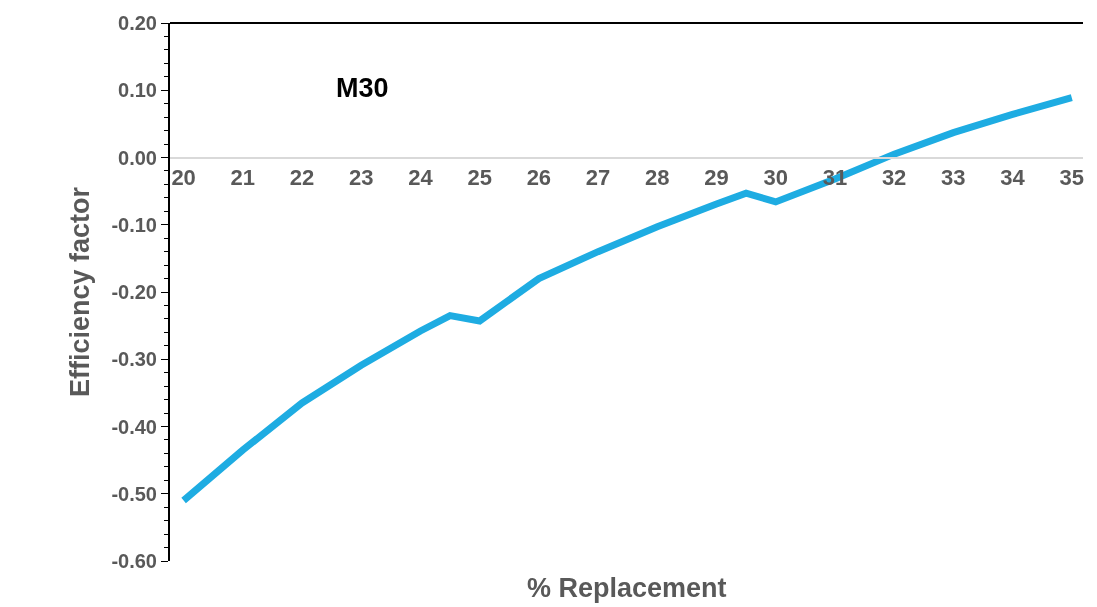 Image resolution: width=1097 pixels, height=607 pixels. What do you see at coordinates (183, 177) in the screenshot?
I see `x-tick-label: 20` at bounding box center [183, 177].